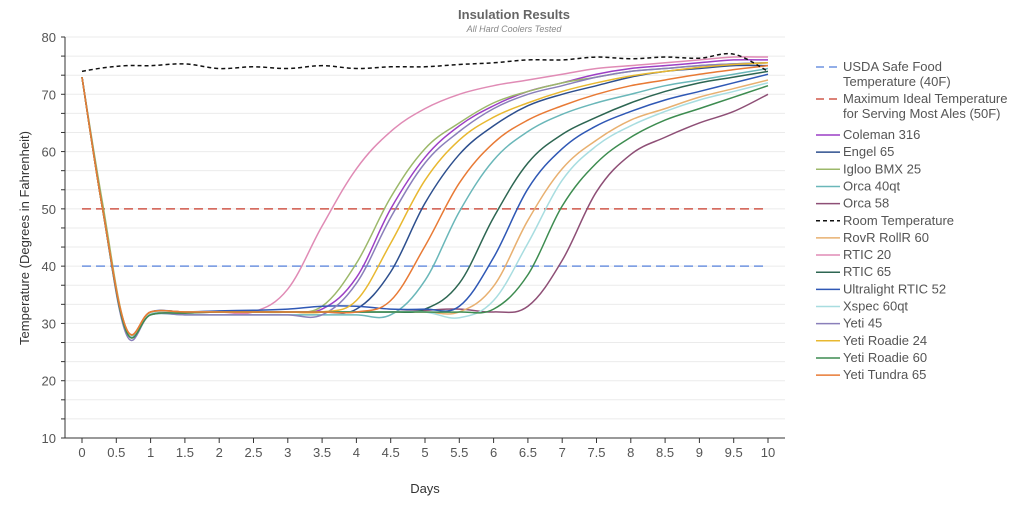 Image resolution: width=1024 pixels, height=507 pixels. What do you see at coordinates (424, 452) in the screenshot?
I see `x-tick-label: 5` at bounding box center [424, 452].